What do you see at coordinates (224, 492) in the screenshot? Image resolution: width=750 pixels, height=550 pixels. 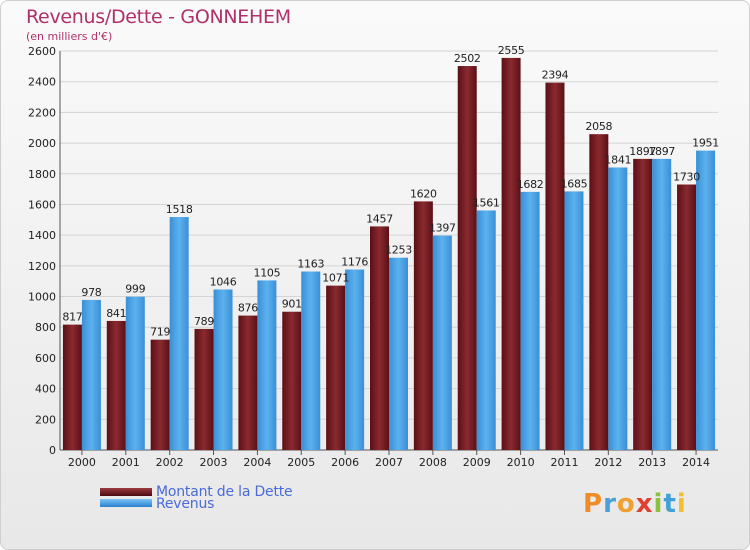 I see `legend-label-debt: Montant de la Dette` at bounding box center [224, 492].